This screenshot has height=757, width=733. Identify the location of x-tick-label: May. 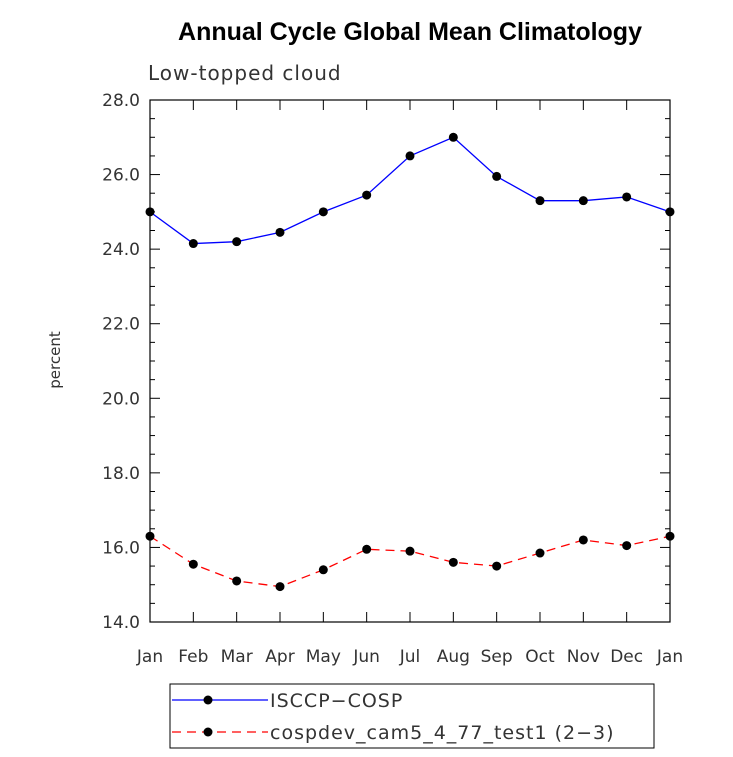
(323, 657).